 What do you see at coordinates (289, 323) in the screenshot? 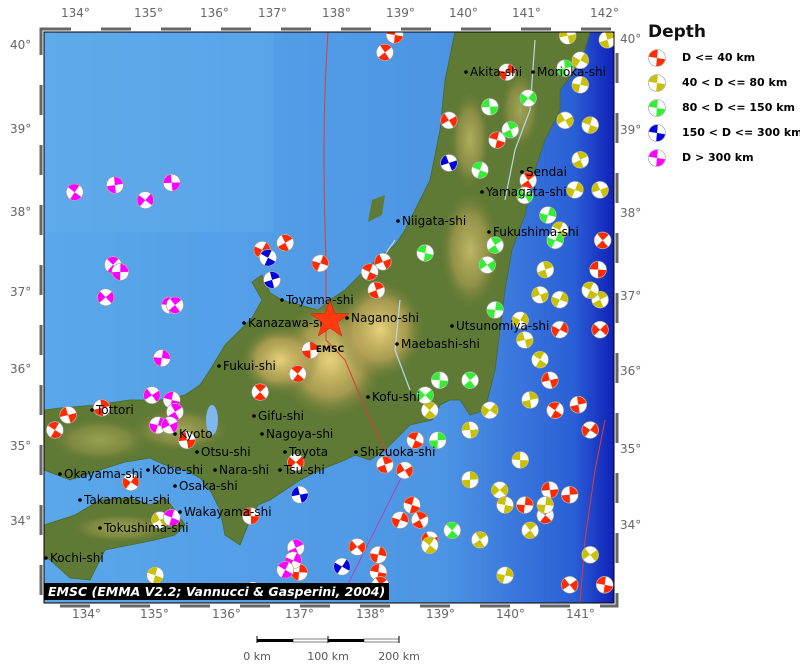
I see `city-label: Kanazawa-shi` at bounding box center [289, 323].